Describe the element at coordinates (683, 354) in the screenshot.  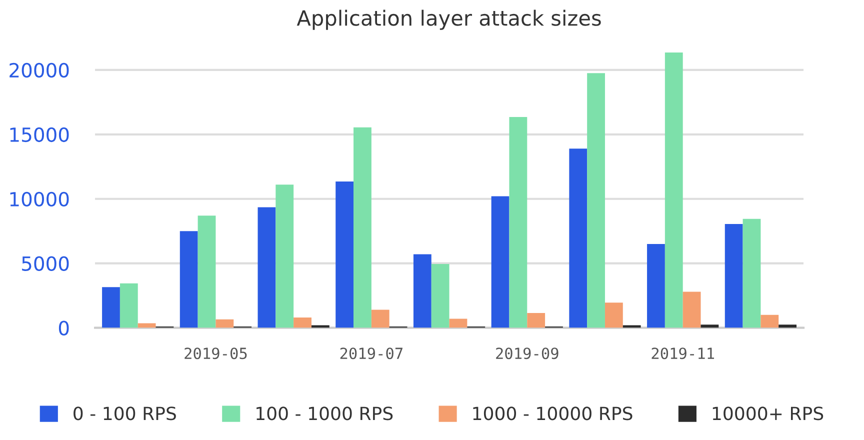
I see `x-tick-label: 2019-11` at that location.